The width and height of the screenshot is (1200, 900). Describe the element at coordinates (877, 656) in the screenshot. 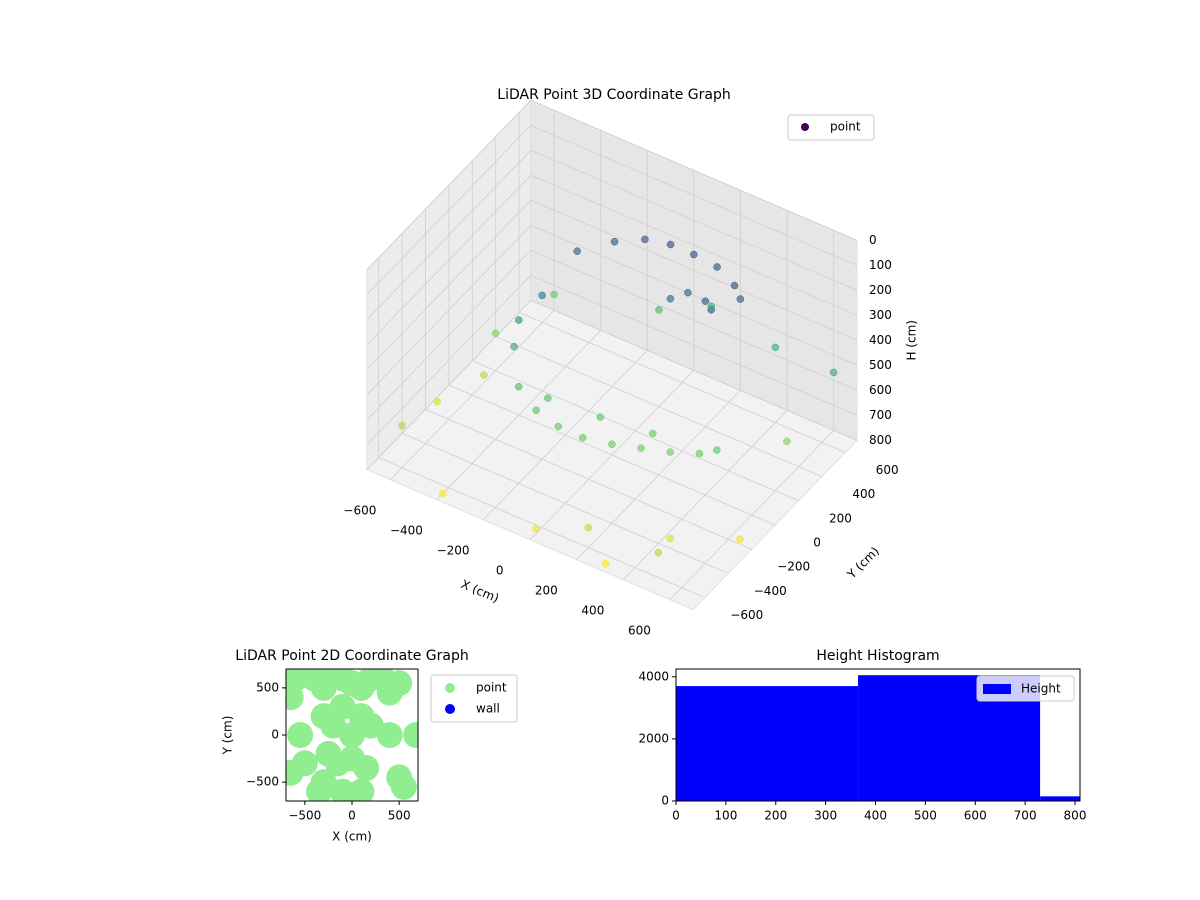

I see `chart-title: Height Histogram` at that location.